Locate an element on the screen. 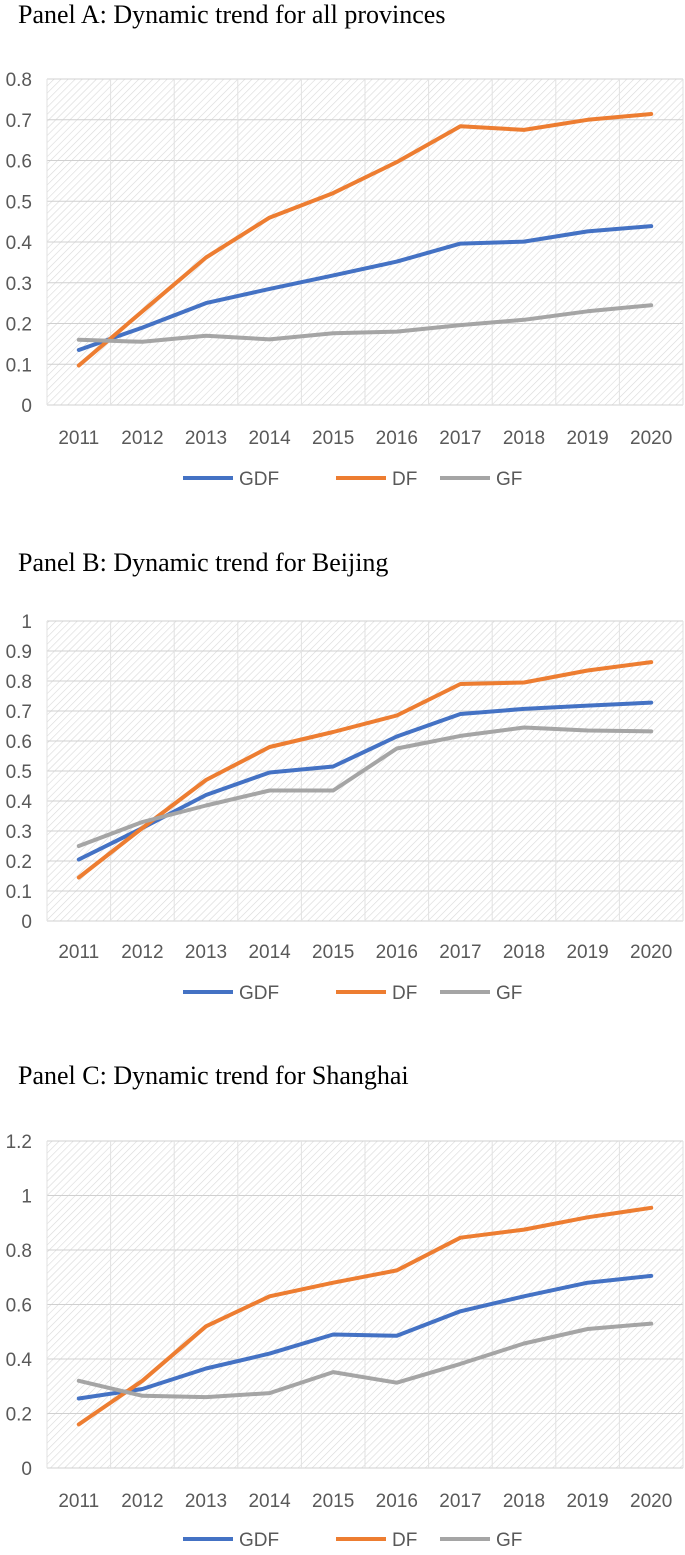 The height and width of the screenshot is (1555, 685). panel-c-title: Panel C: Dynamic trend for Shanghai is located at coordinates (213, 1075).